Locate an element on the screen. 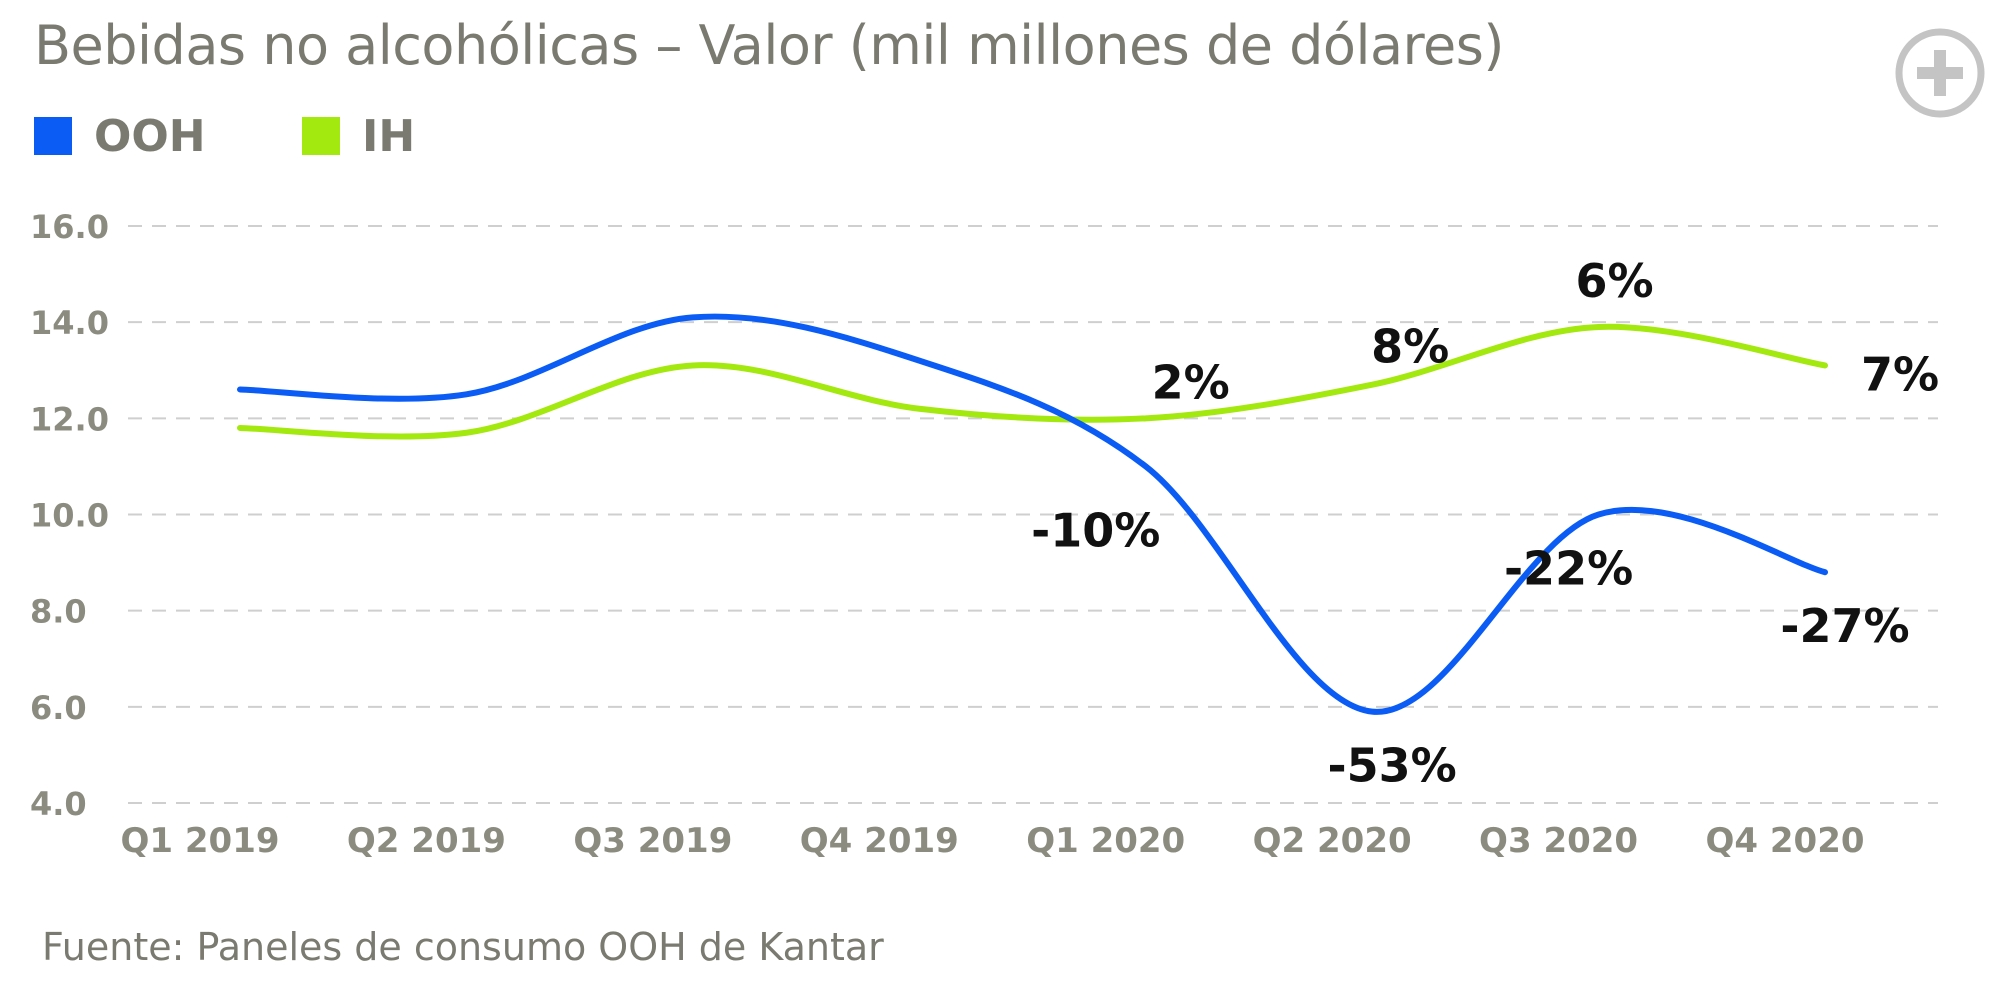 The image size is (2000, 1000). y-axis-ticks: 4.0 6.0 8.0 10.0 12.0 14.0 16.0 is located at coordinates (69, 515).